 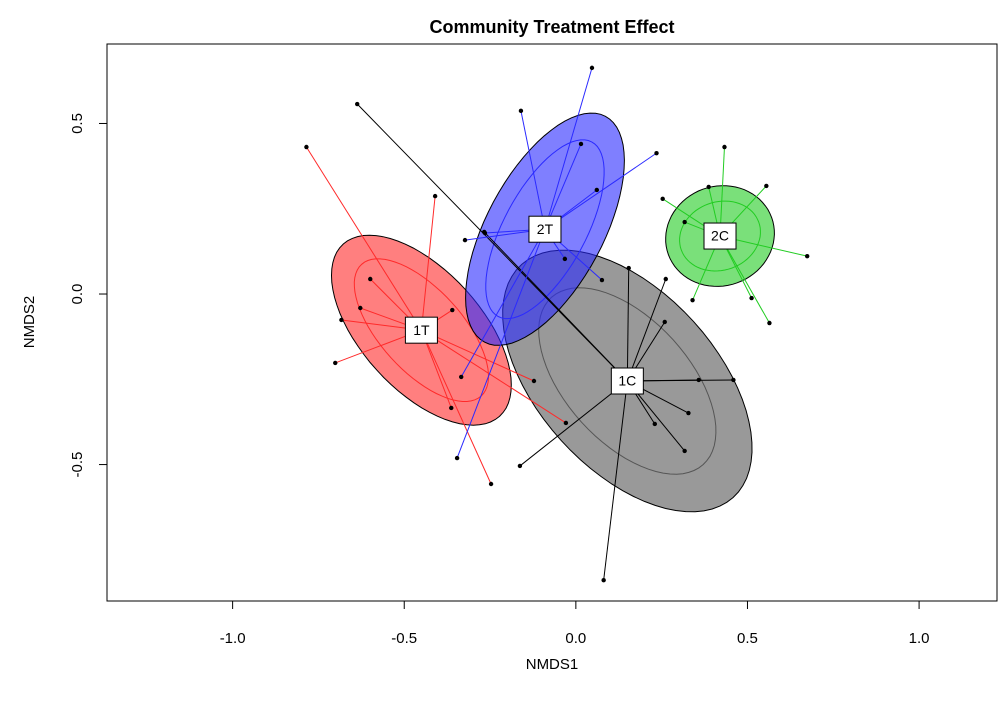 I want to click on y-tick-label: 0.0, so click(x=77, y=294).